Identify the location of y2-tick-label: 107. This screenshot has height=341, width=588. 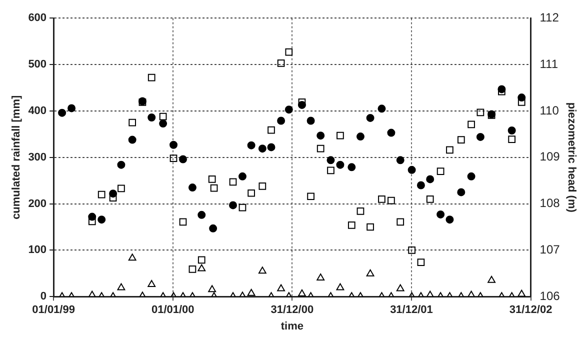
(550, 249).